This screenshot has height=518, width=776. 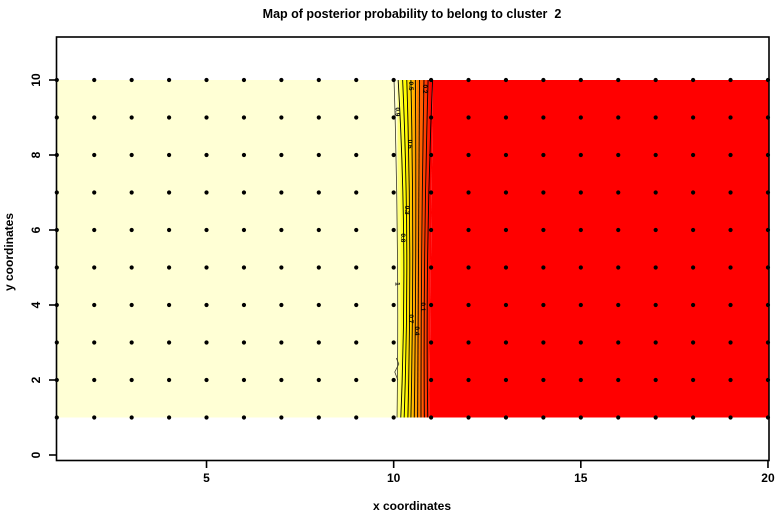 What do you see at coordinates (36, 229) in the screenshot?
I see `y-axis-tick-label: 6` at bounding box center [36, 229].